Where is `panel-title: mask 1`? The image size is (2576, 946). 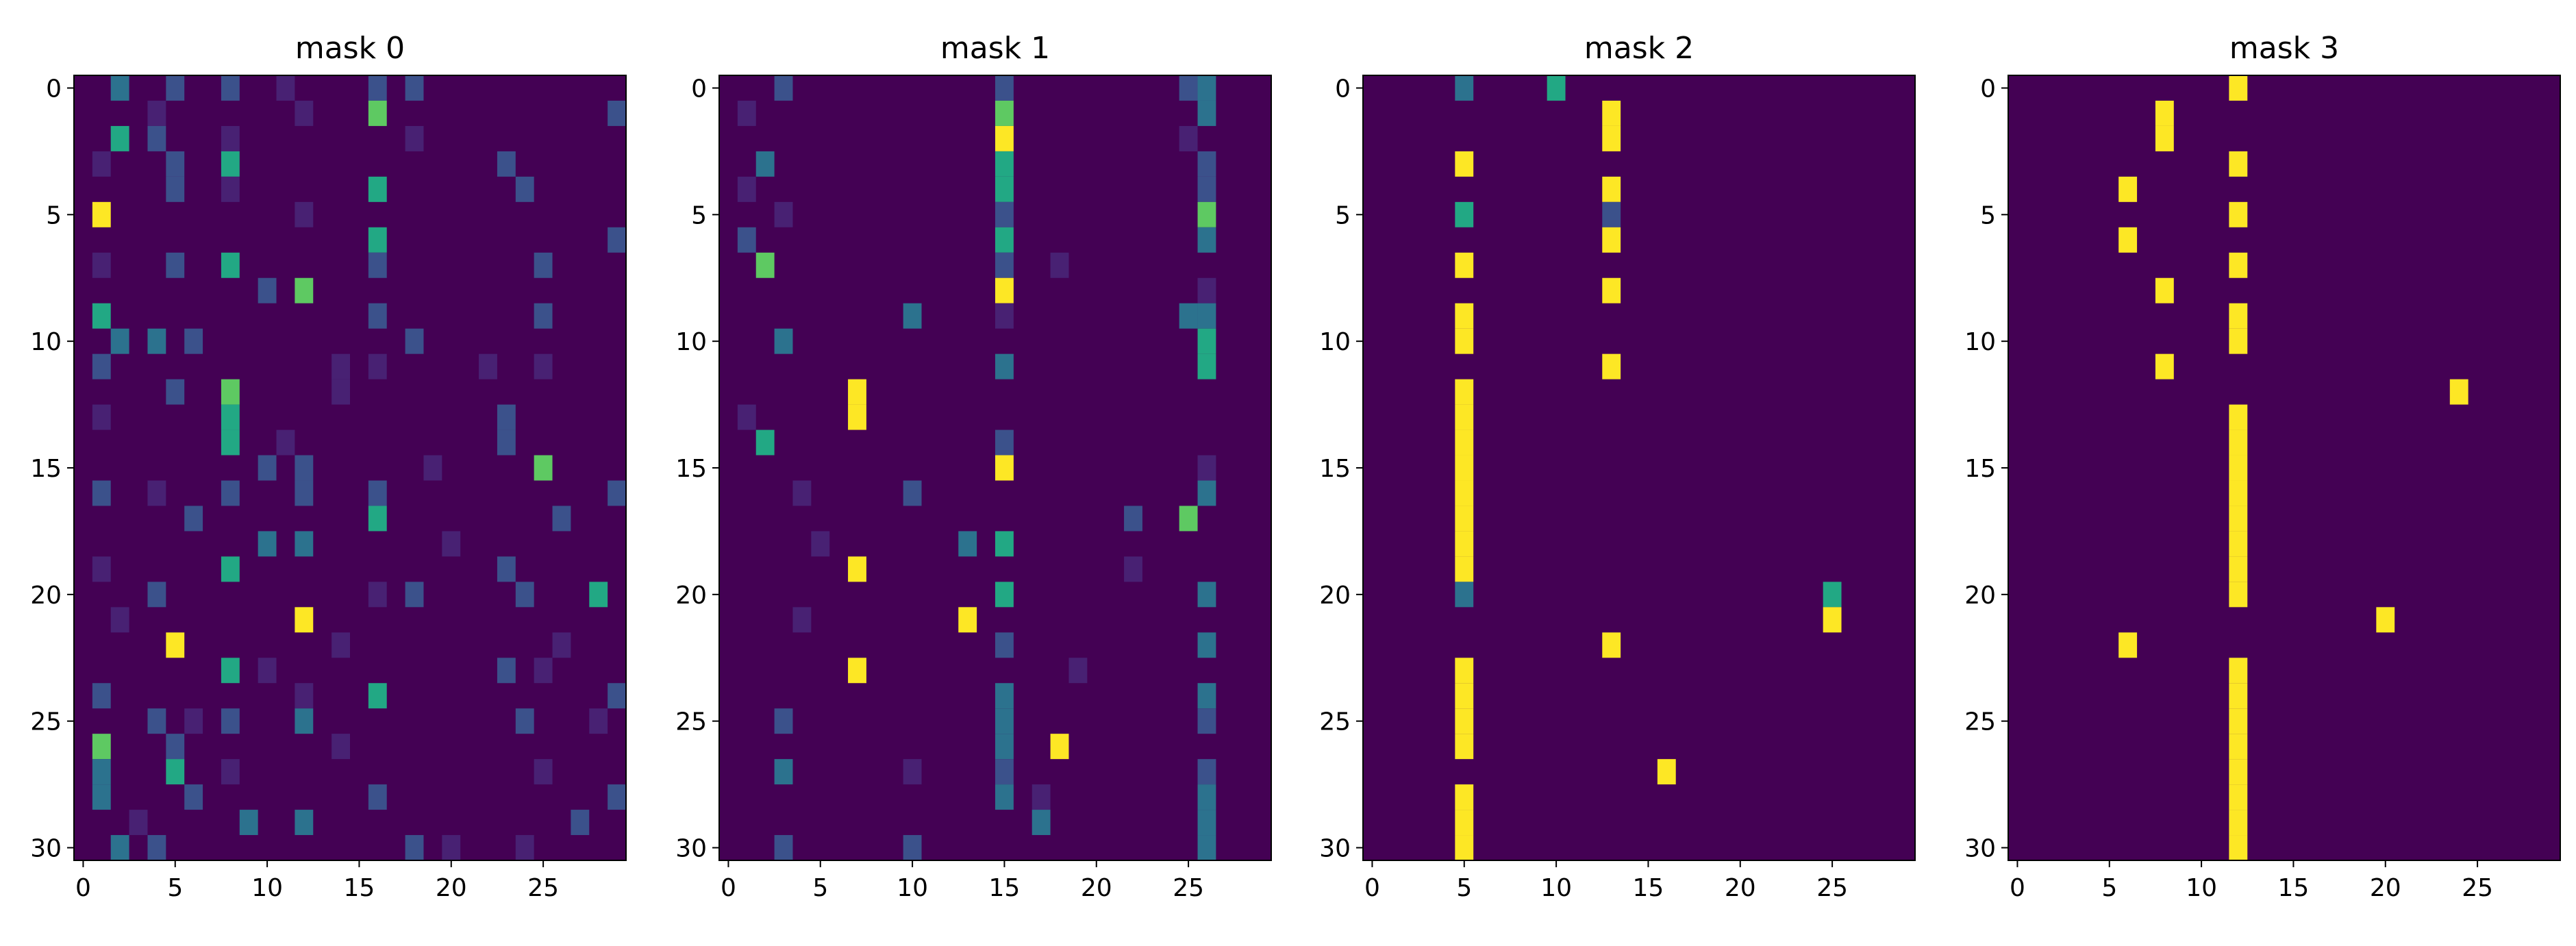 panel-title: mask 1 is located at coordinates (995, 49).